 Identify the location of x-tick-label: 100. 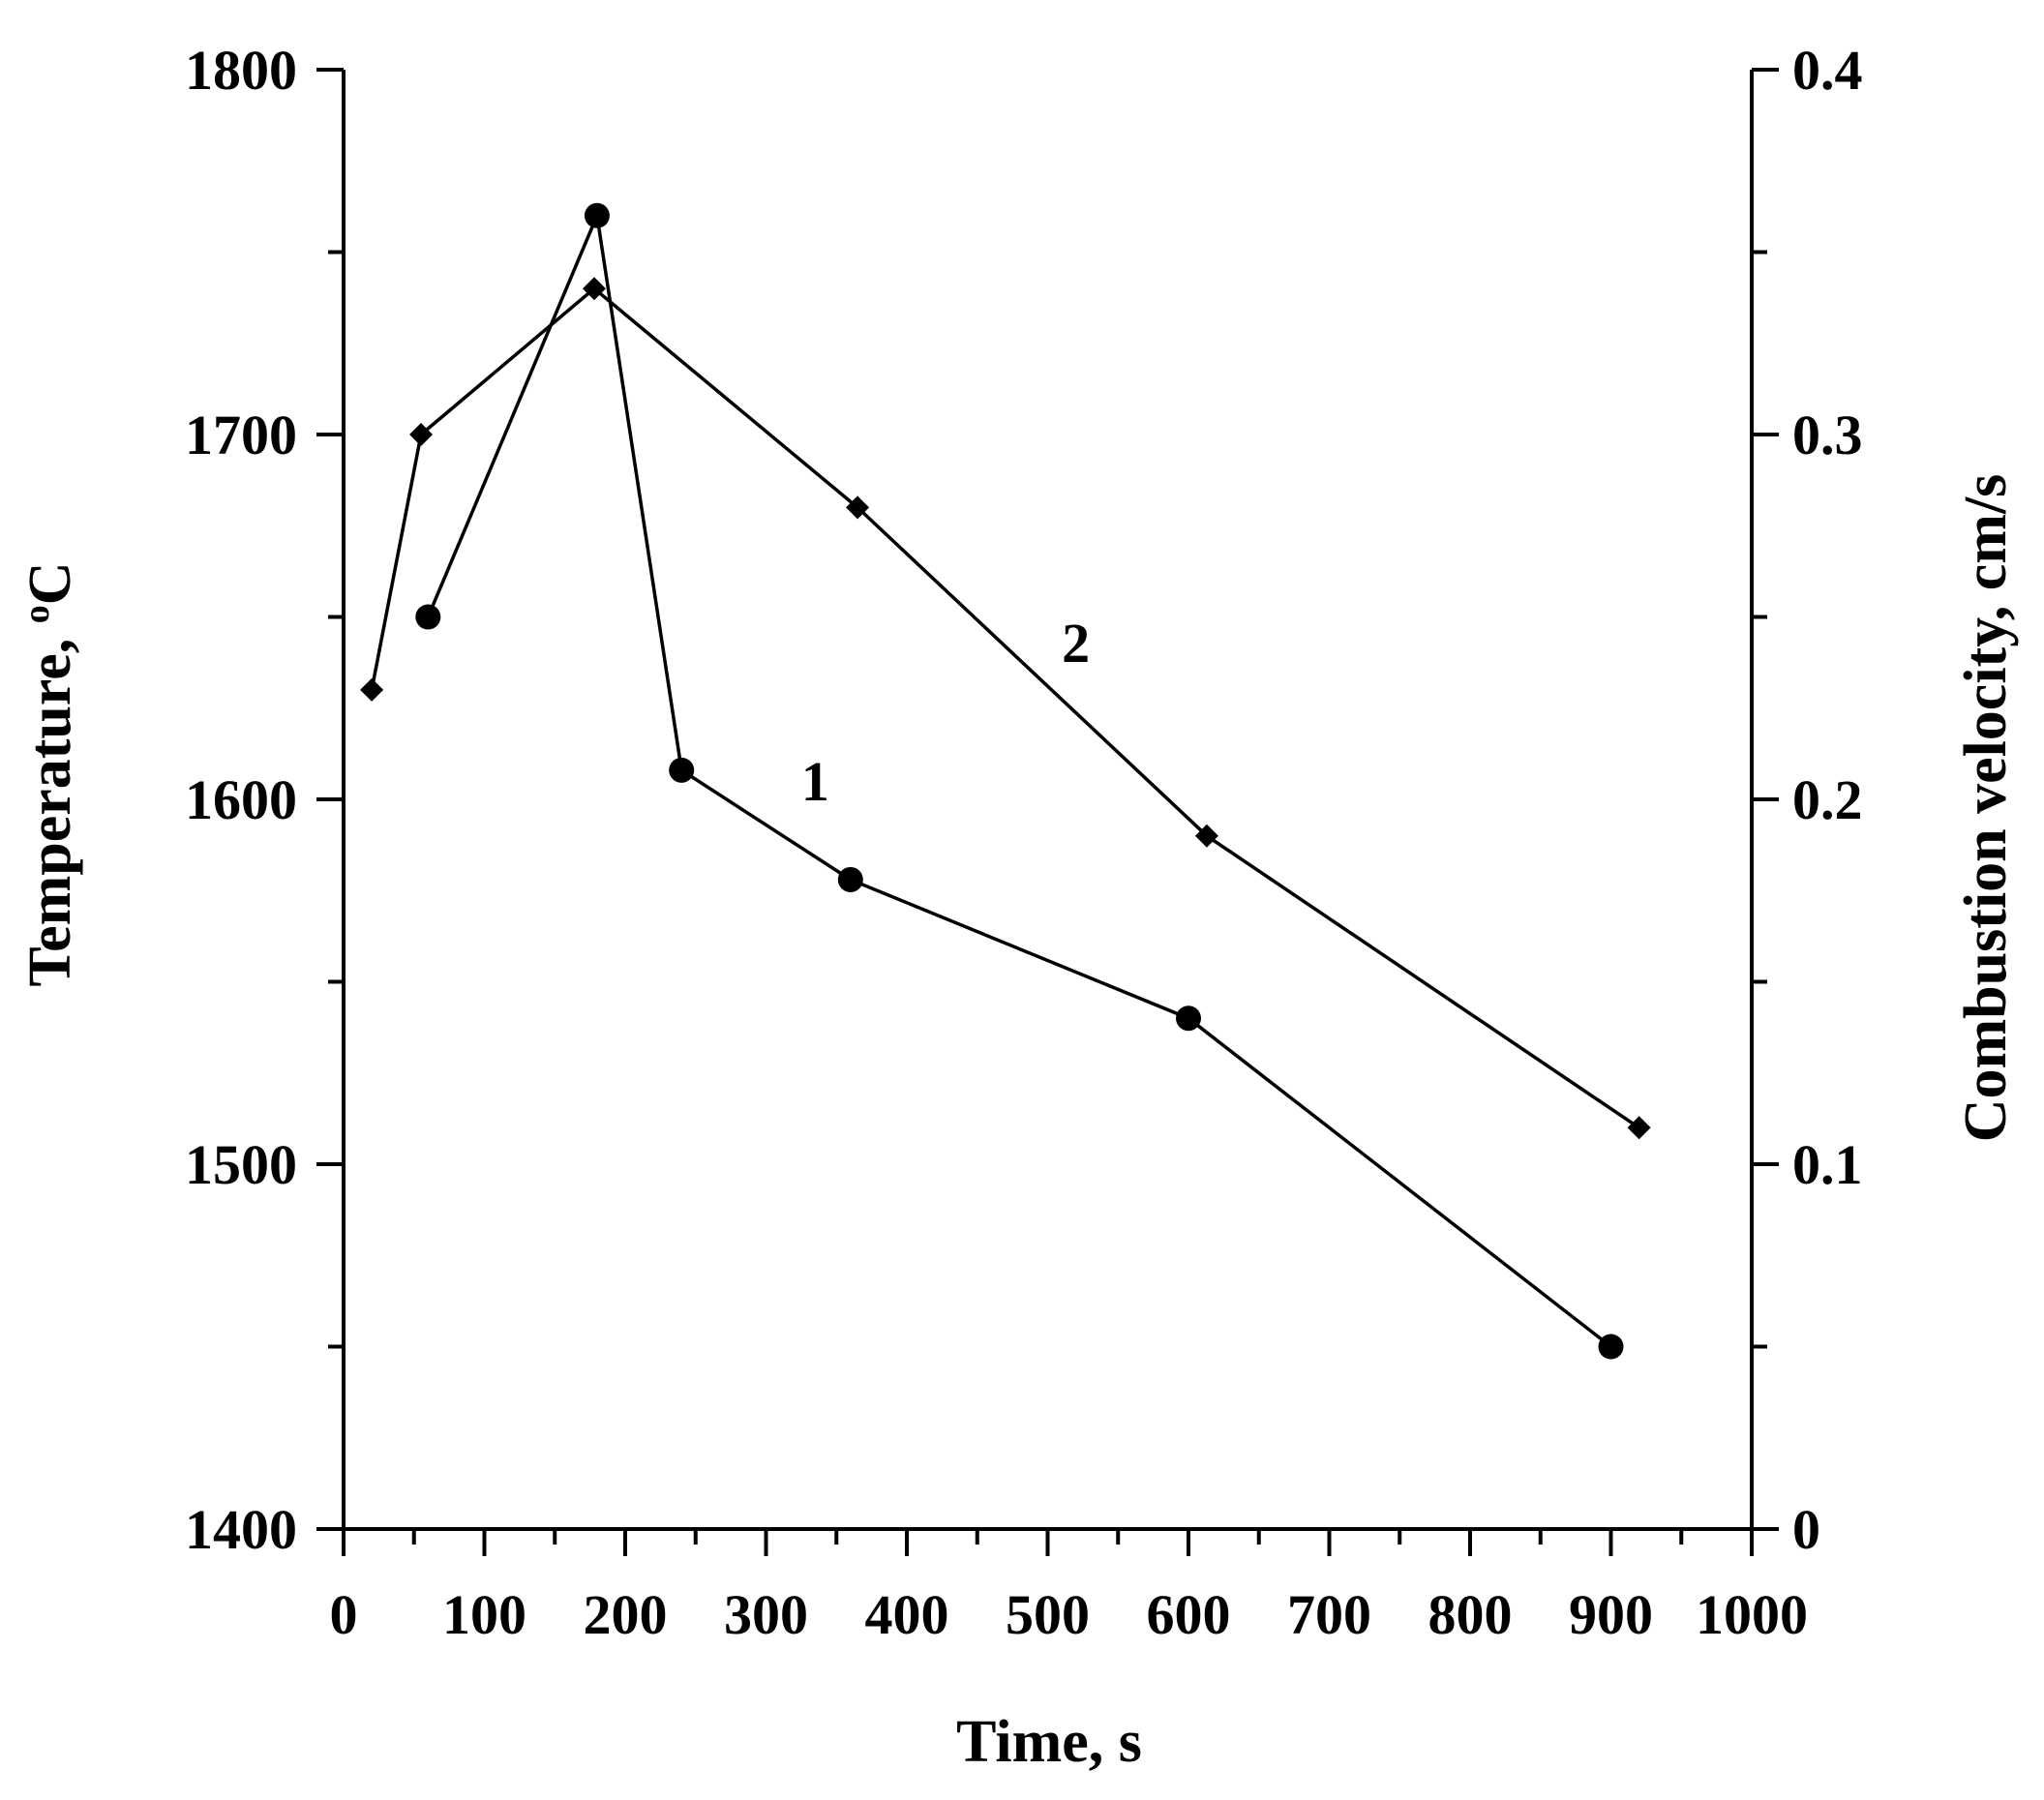
(484, 1615).